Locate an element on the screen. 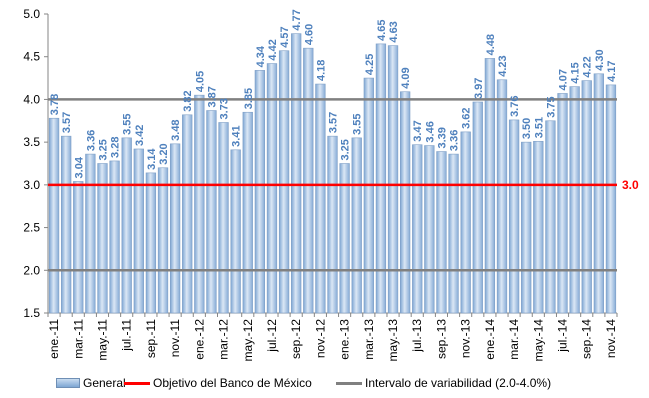 This screenshot has height=398, width=649. data-label: 3.76 is located at coordinates (515, 106).